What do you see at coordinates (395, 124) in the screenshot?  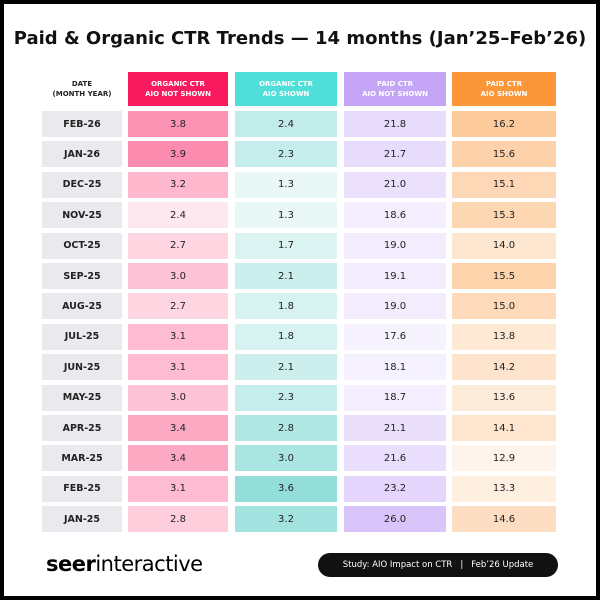 I see `value-cell: 21.8` at bounding box center [395, 124].